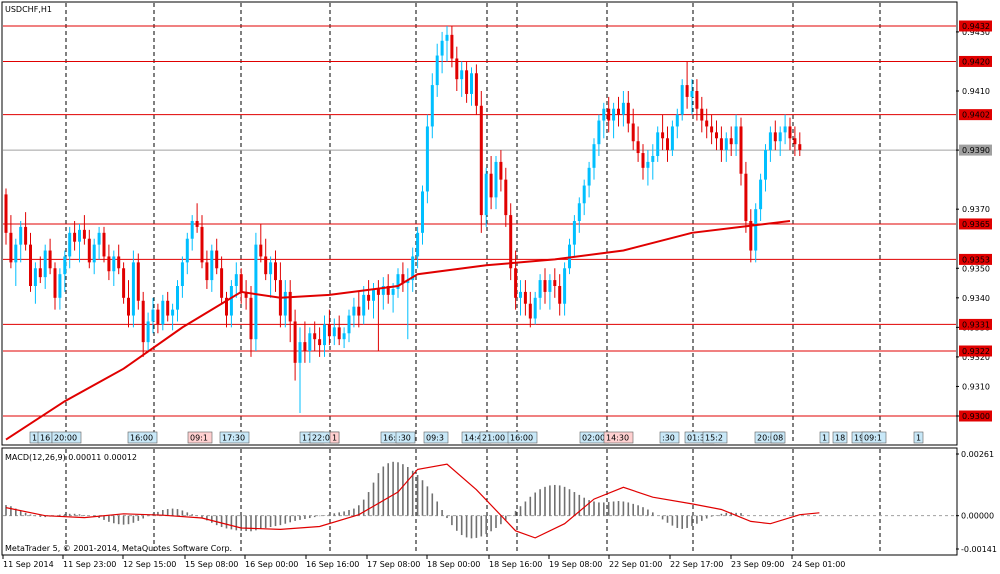 The height and width of the screenshot is (574, 1000). Describe the element at coordinates (393, 564) in the screenshot. I see `x-tick-label: 17 Sep 08:00` at that location.